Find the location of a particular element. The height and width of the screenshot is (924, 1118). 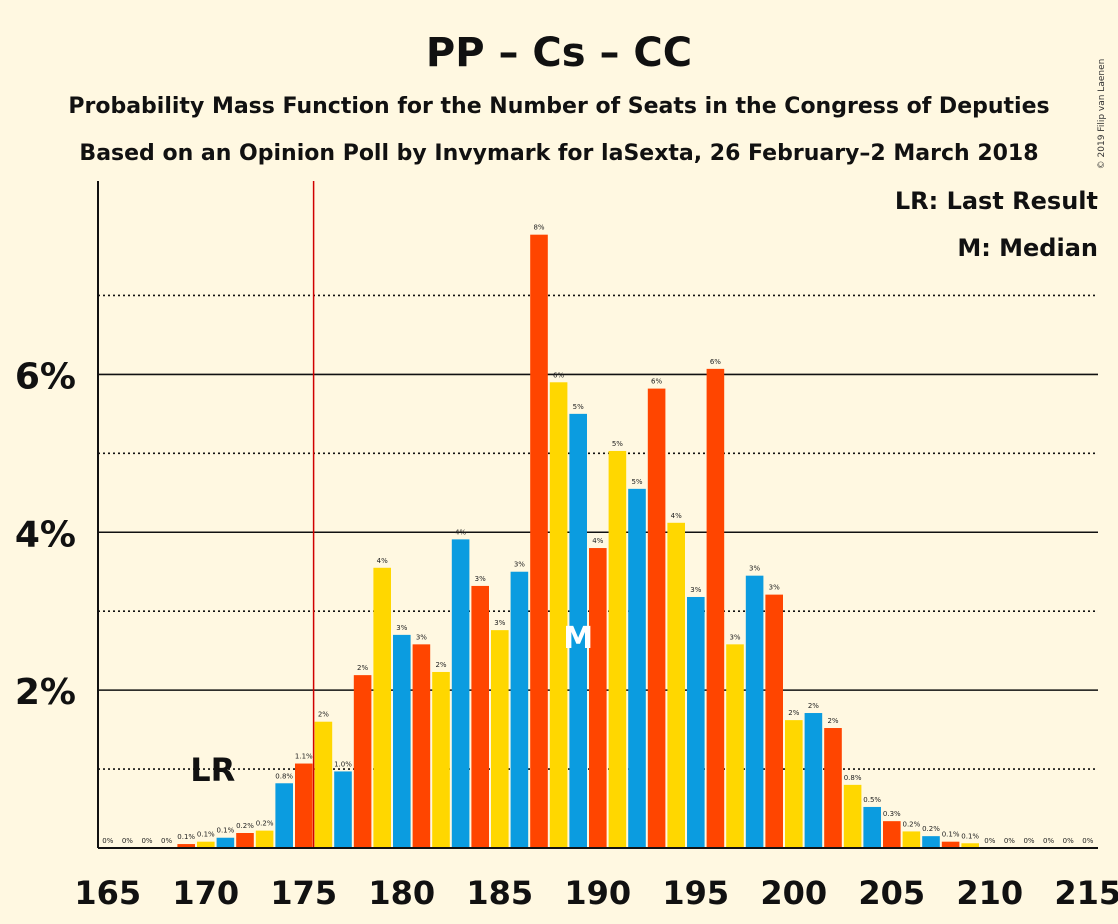

bar-label-175: 1.1% is located at coordinates (304, 757).